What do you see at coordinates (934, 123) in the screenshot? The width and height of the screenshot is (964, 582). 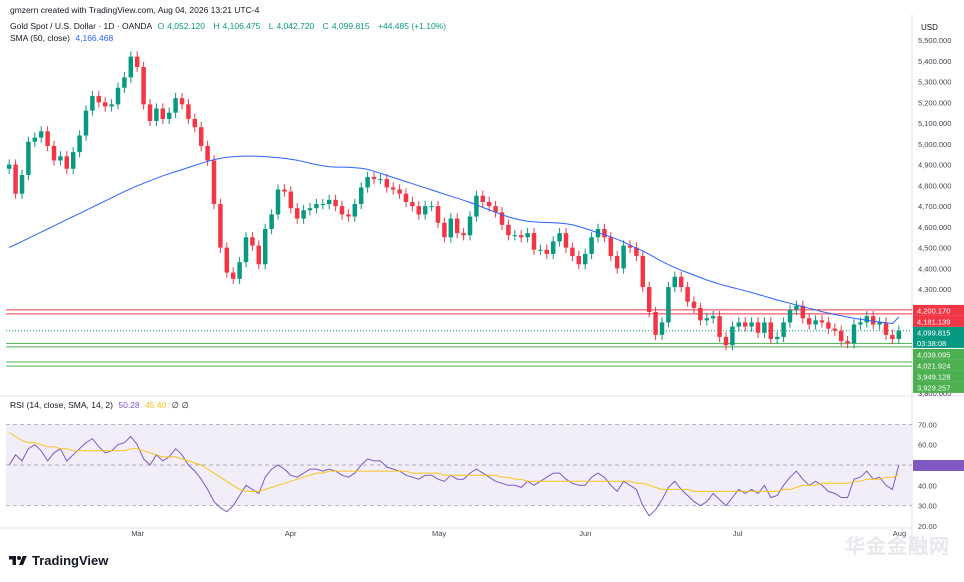 I see `price-tick-label: 5,100.000` at bounding box center [934, 123].